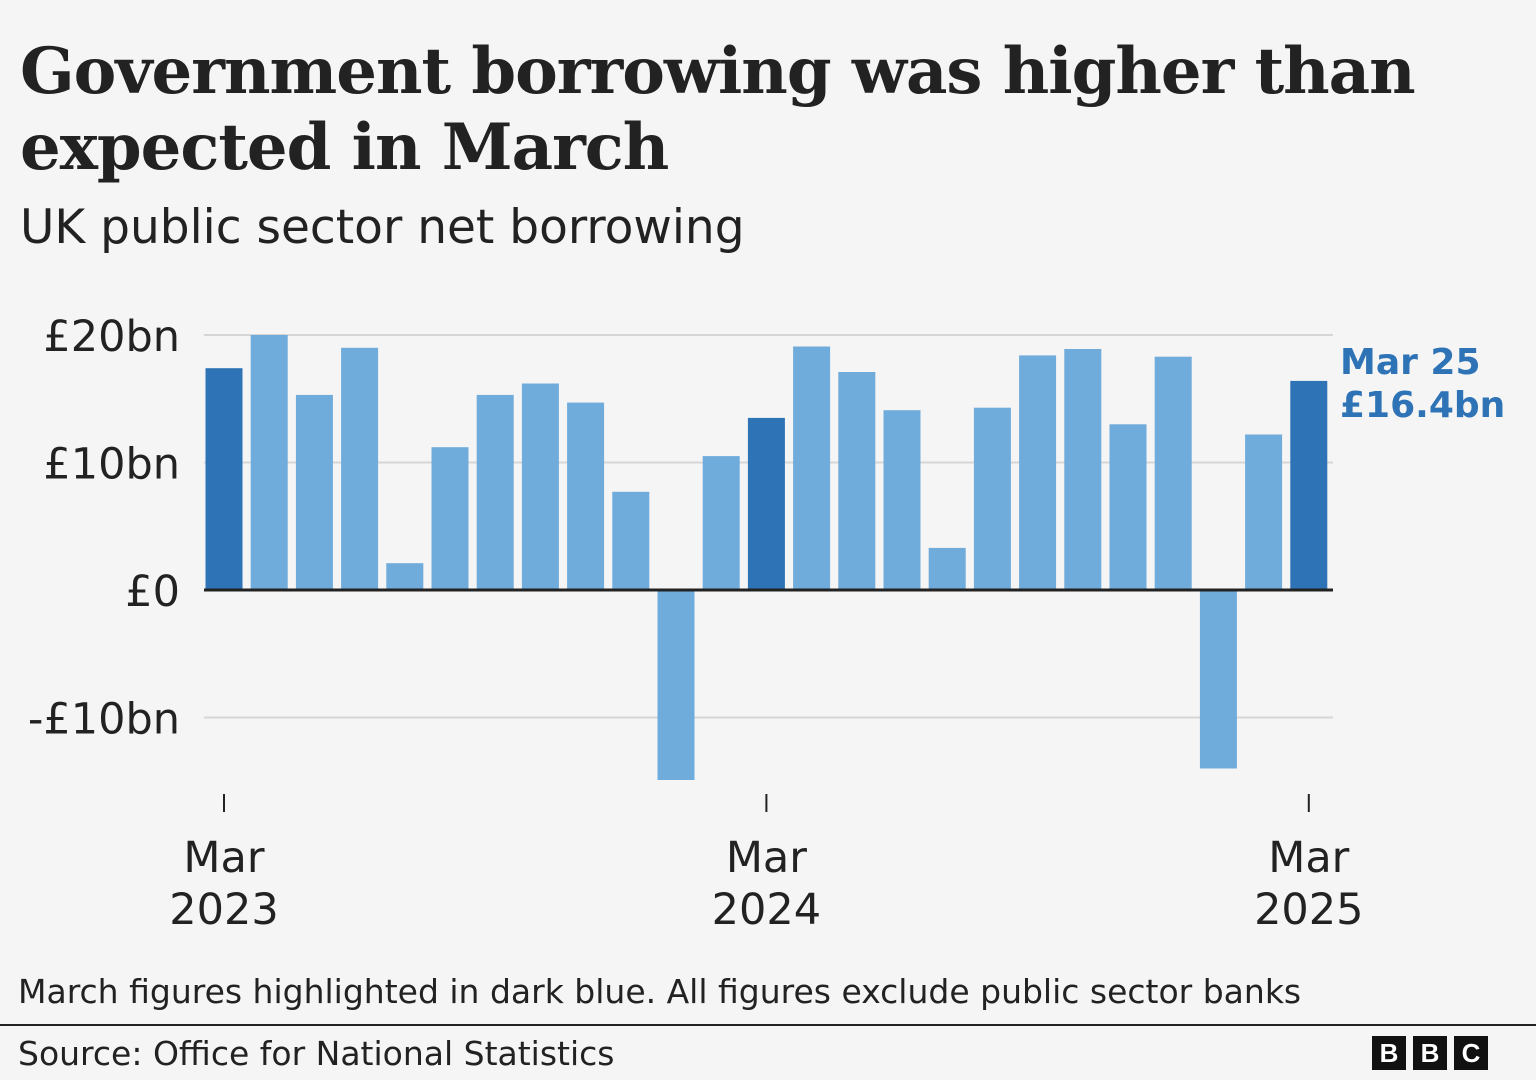  I want to click on source-credit: Source: Office for National Statistics, so click(316, 1053).